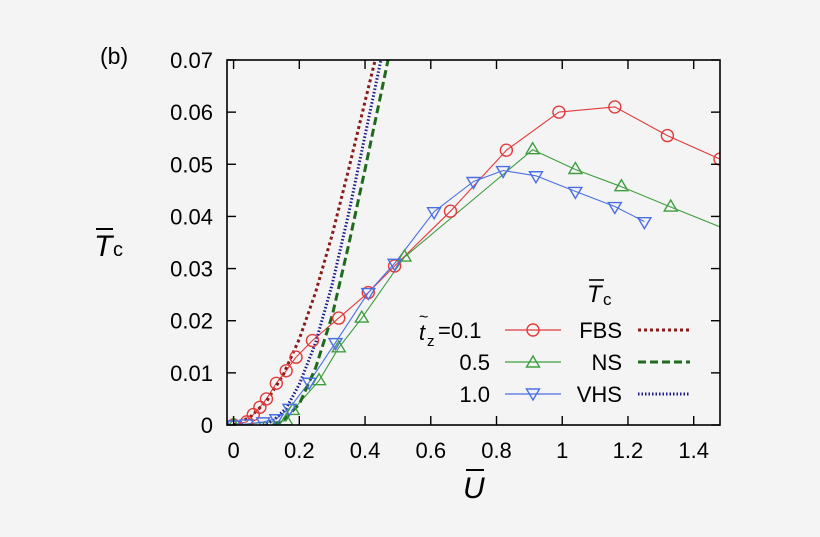 Image resolution: width=820 pixels, height=537 pixels. What do you see at coordinates (233, 450) in the screenshot?
I see `x-tick-label: 0` at bounding box center [233, 450].